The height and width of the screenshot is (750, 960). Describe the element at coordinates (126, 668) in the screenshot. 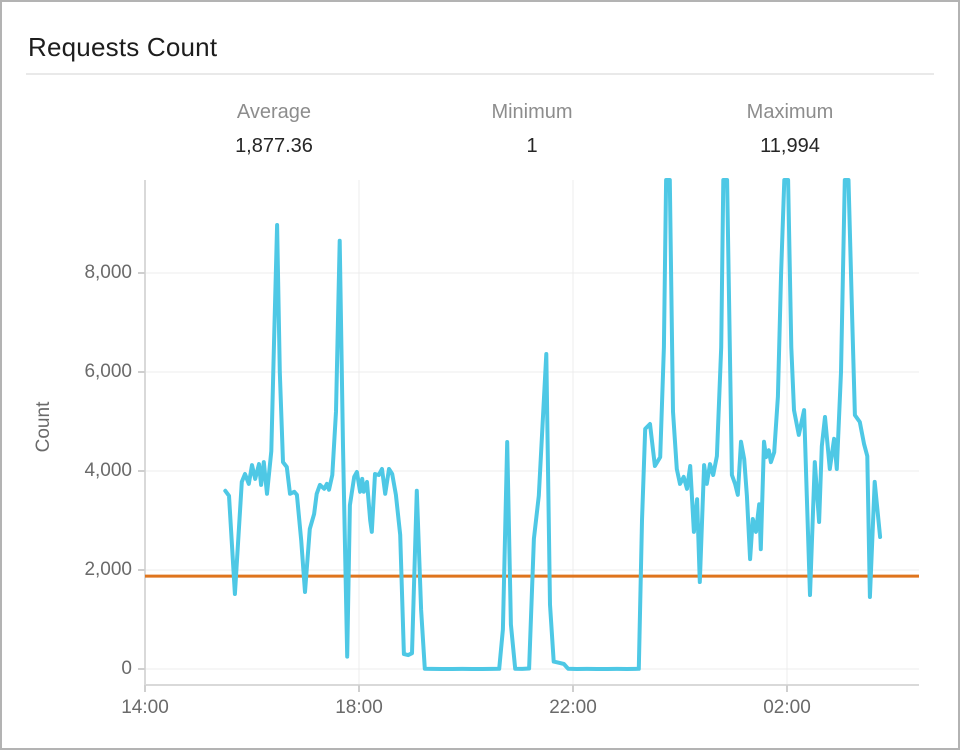

I see `y-tick-label: 0` at that location.